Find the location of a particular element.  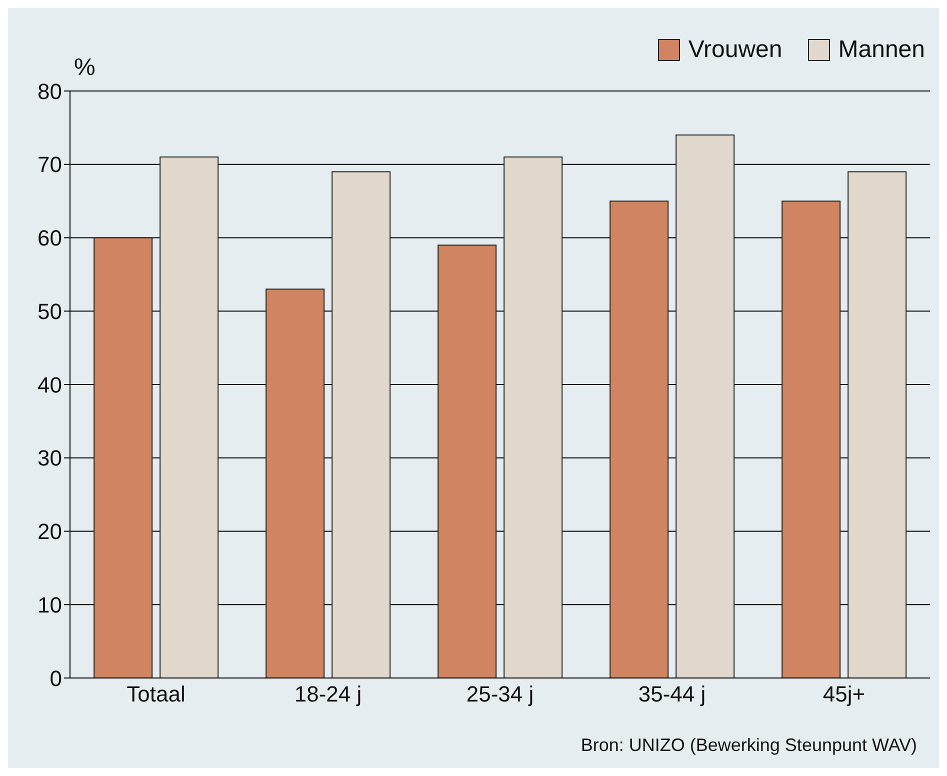

y-axis-title: % is located at coordinates (85, 68).